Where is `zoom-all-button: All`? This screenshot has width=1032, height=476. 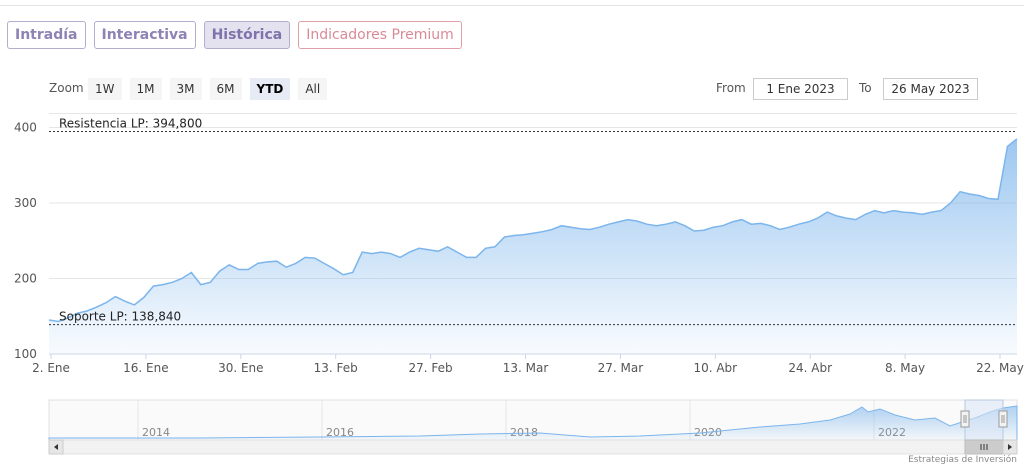
zoom-all-button: All is located at coordinates (313, 89).